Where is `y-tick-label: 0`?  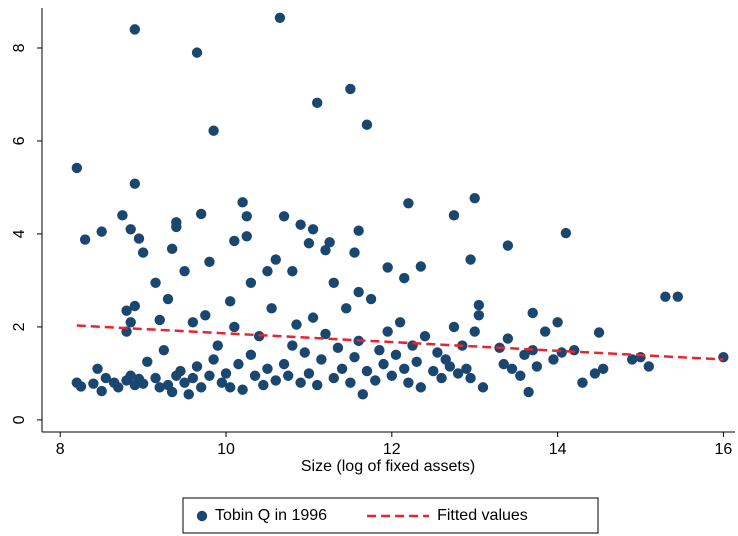 y-tick-label: 0 is located at coordinates (19, 419).